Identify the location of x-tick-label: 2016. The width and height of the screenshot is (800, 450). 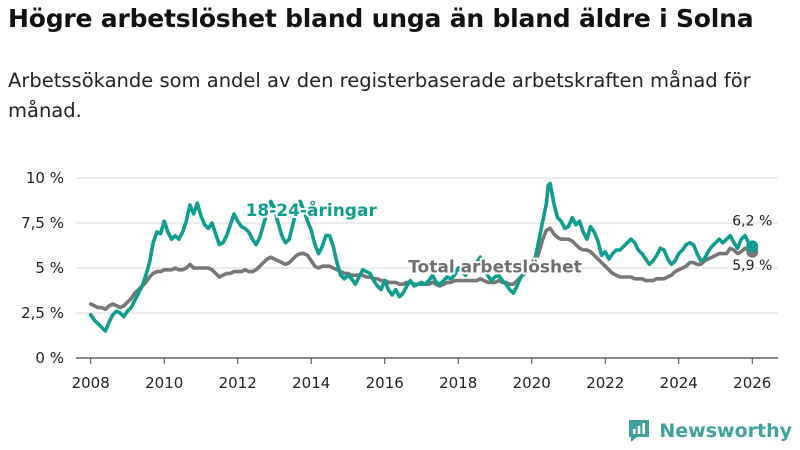
(385, 383).